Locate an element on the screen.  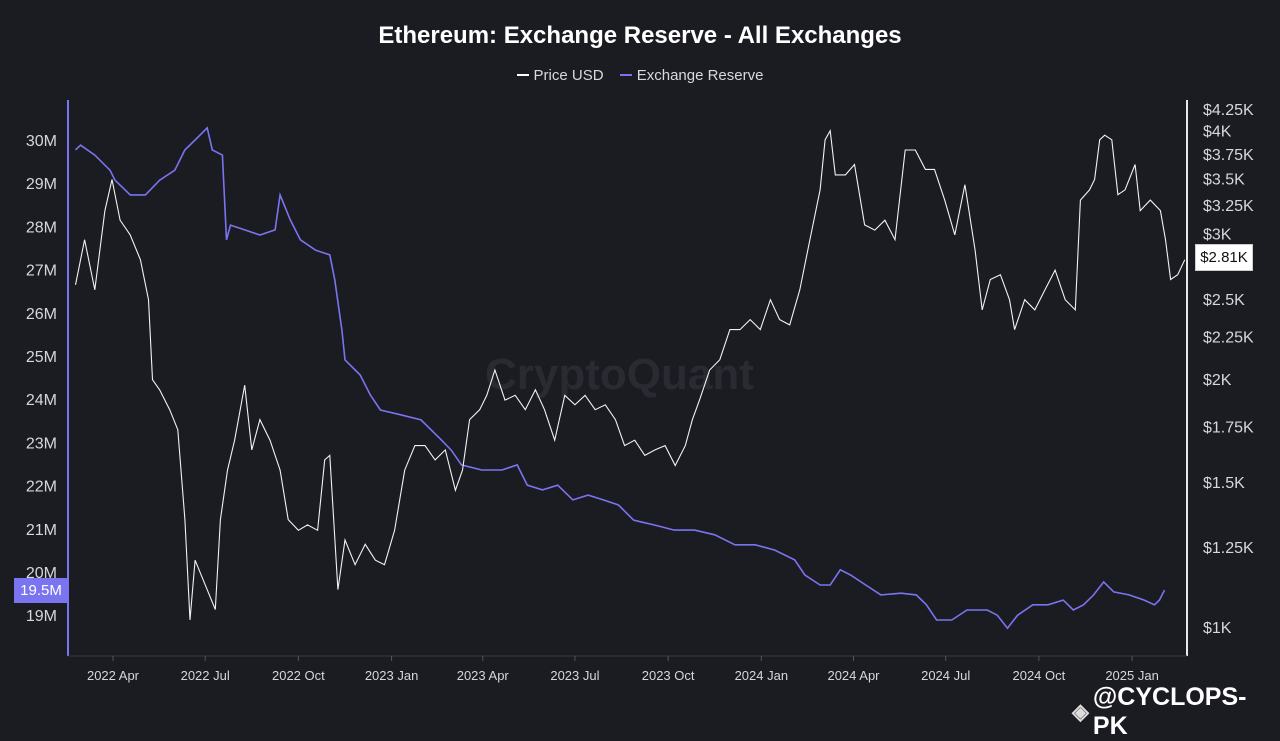
current-reserve-label: 19.5M is located at coordinates (41, 590).